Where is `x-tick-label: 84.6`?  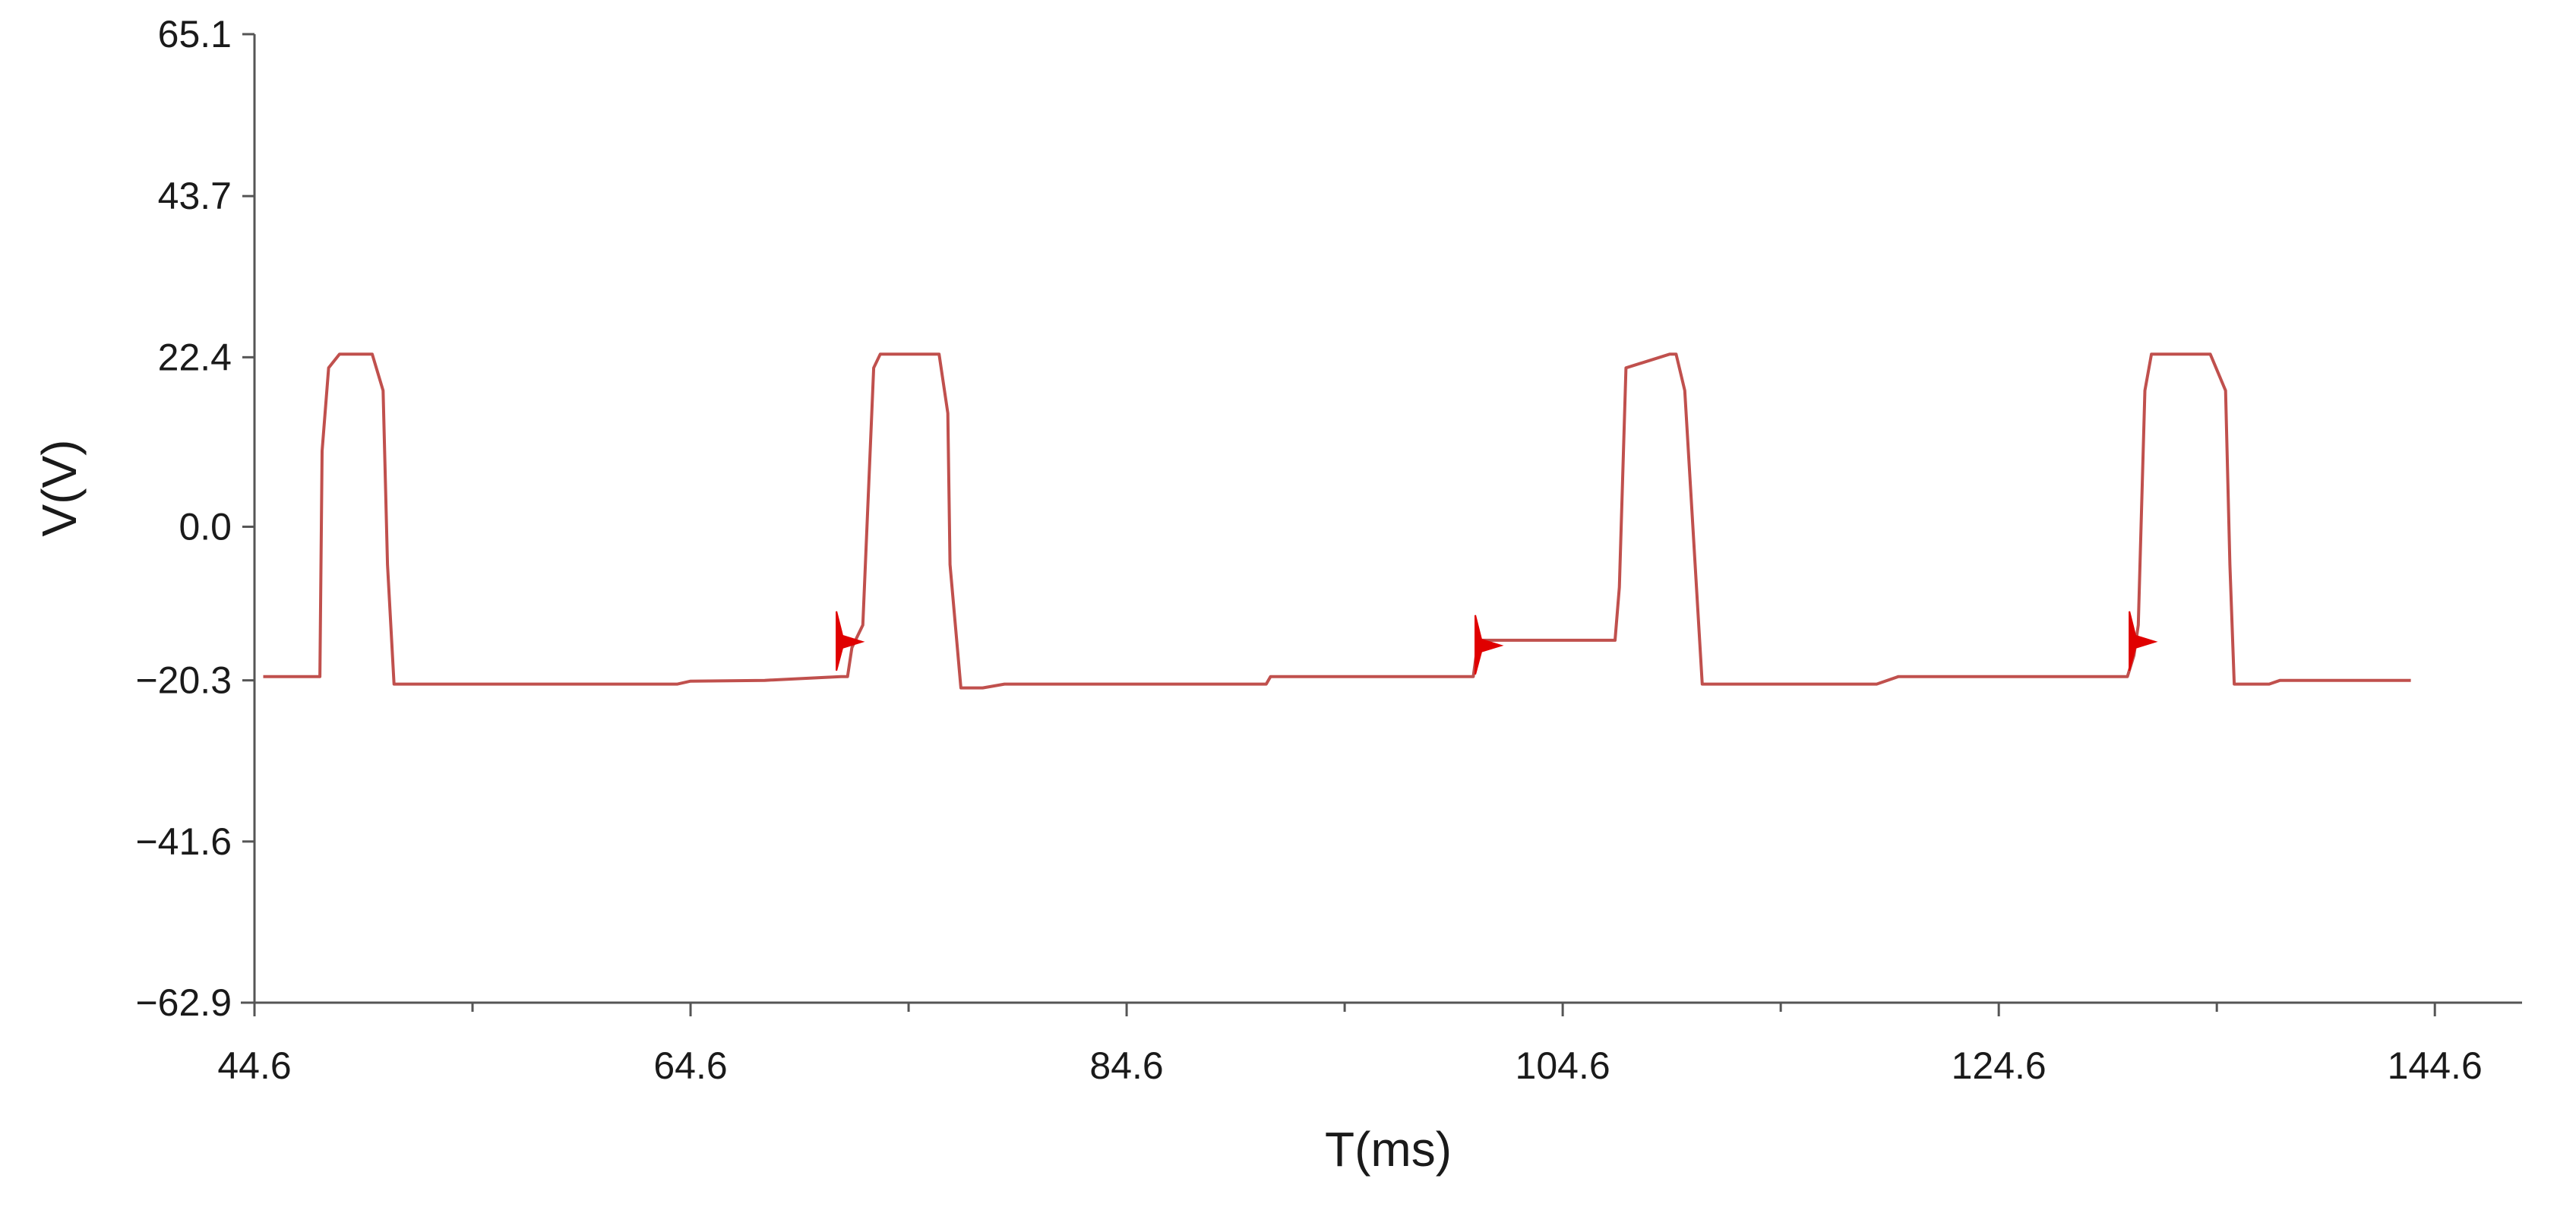
x-tick-label: 84.6 is located at coordinates (1126, 1065).